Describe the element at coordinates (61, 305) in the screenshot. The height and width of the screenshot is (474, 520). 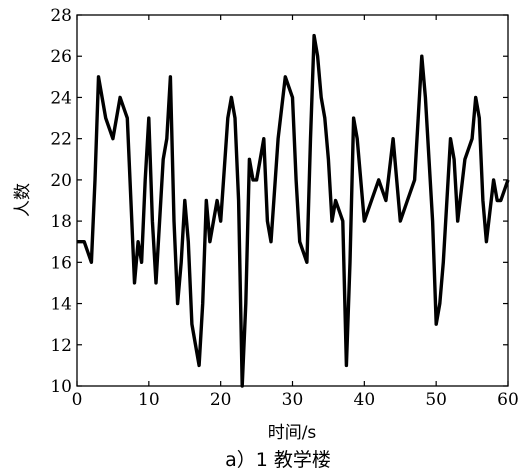
I see `y-tick-label: 14` at that location.